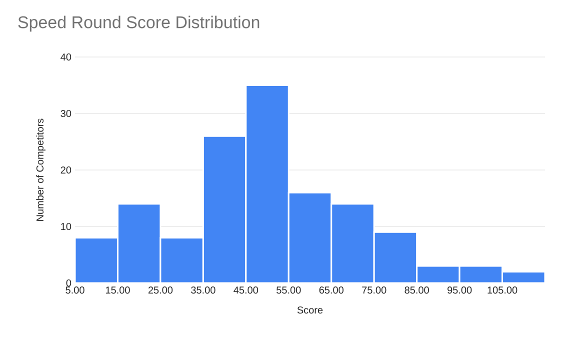 This screenshot has height=349, width=564. What do you see at coordinates (69, 283) in the screenshot?
I see `y-tick-label: 0` at bounding box center [69, 283].